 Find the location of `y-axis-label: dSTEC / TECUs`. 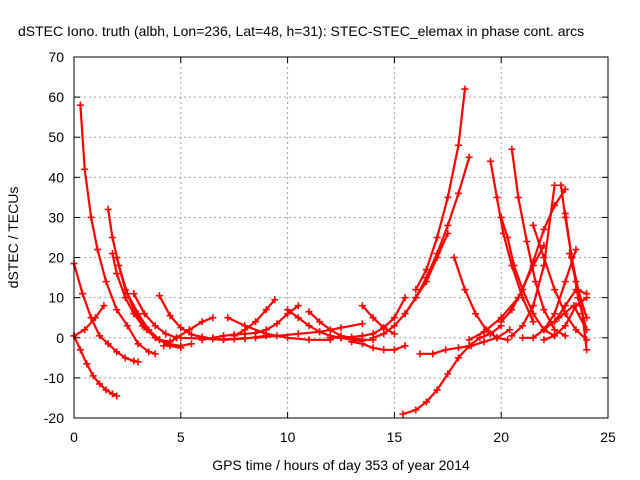

y-axis-label: dSTEC / TECUs is located at coordinates (13, 238).